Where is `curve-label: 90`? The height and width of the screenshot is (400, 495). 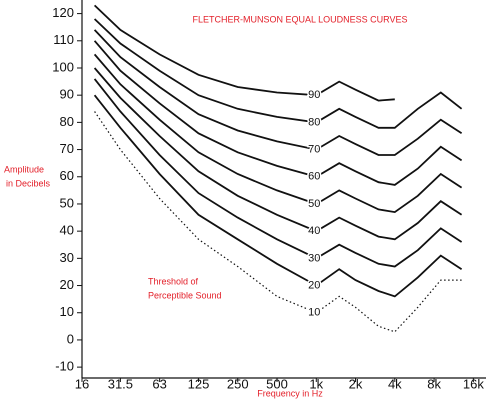
curve-label: 90 is located at coordinates (314, 95).